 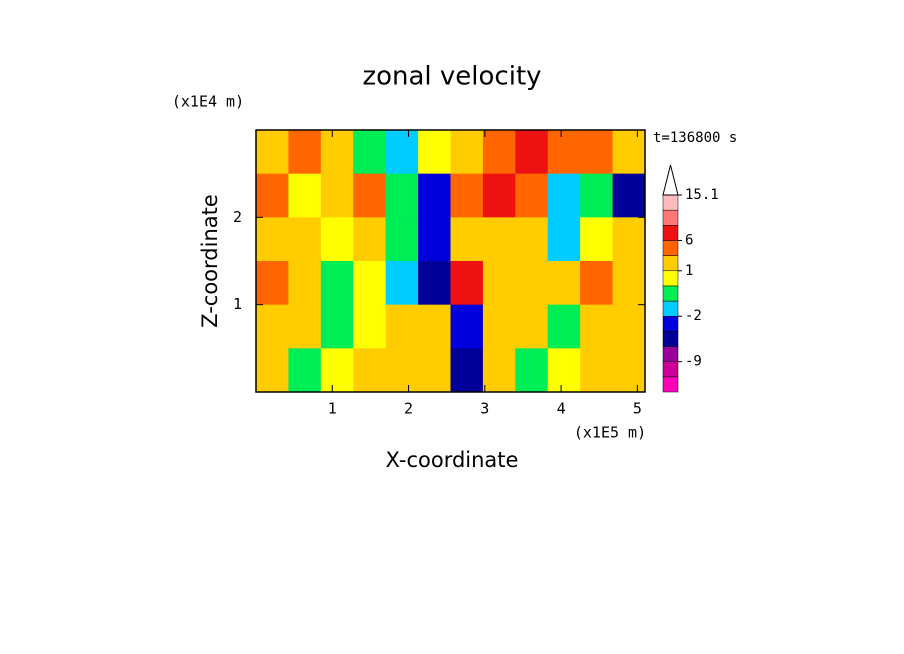 I want to click on colorbar-tick-label: 15.1, so click(x=702, y=195).